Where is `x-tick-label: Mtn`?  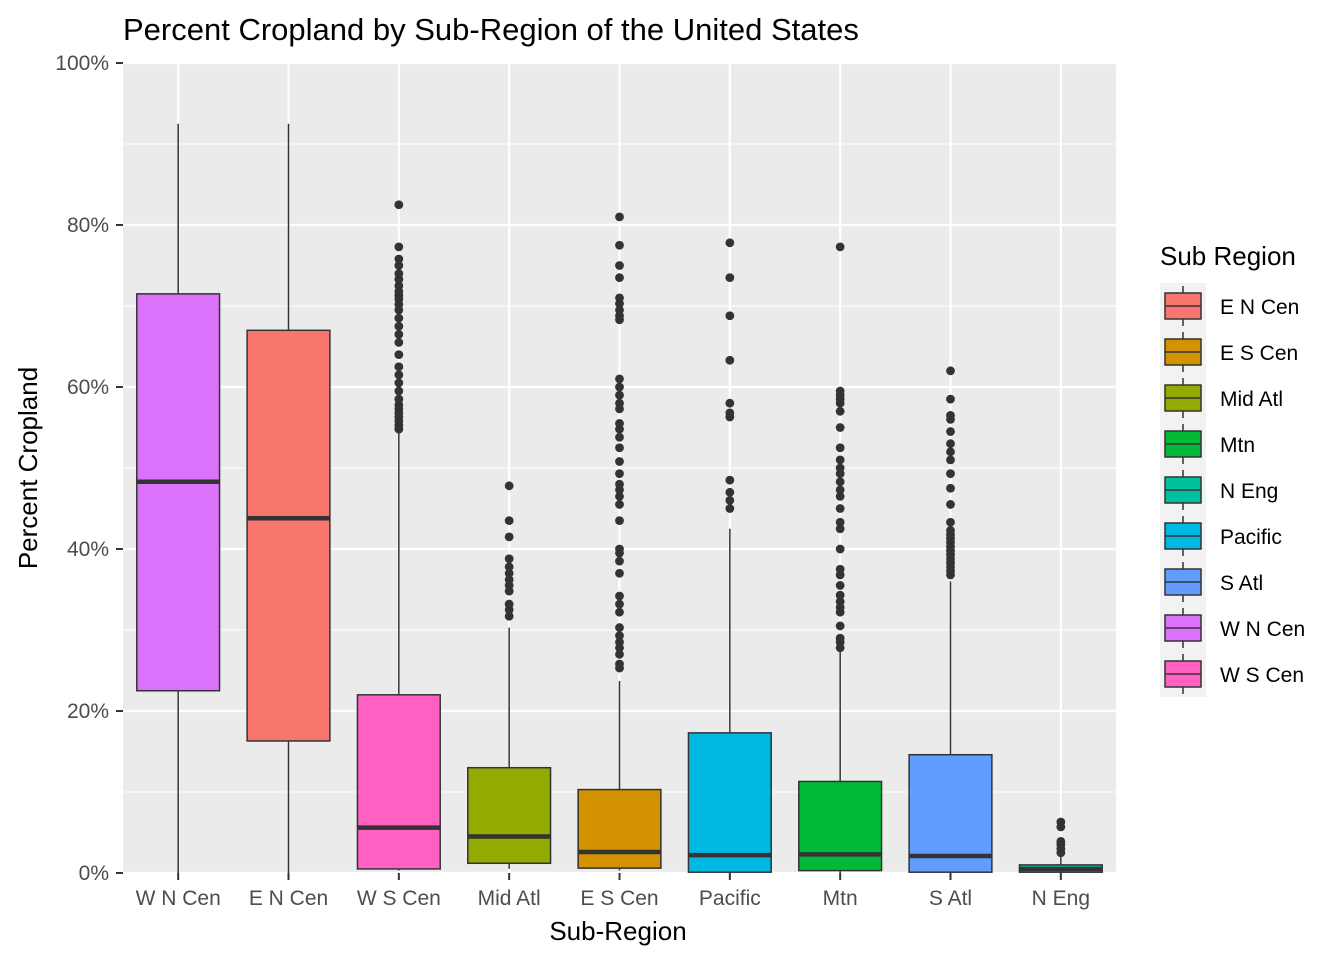 x-tick-label: Mtn is located at coordinates (840, 898).